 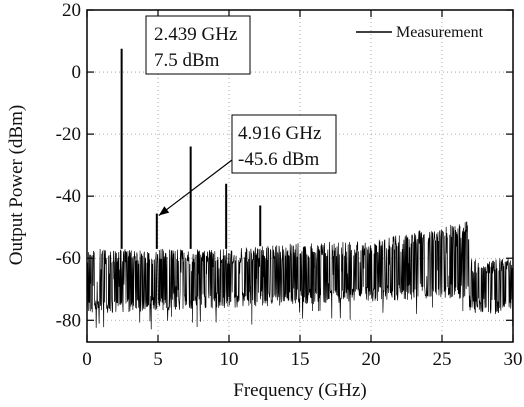 What do you see at coordinates (16, 185) in the screenshot?
I see `y-axis-title: Output Power (dBm)` at bounding box center [16, 185].